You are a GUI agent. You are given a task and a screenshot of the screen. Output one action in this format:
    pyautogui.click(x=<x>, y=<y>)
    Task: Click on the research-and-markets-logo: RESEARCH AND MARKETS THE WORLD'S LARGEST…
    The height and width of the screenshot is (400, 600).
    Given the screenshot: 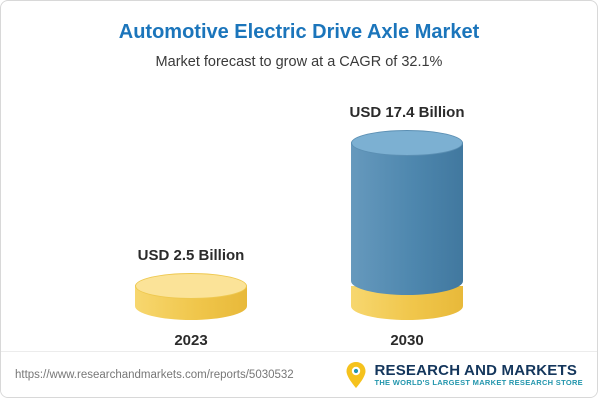 What is the action you would take?
    pyautogui.click(x=464, y=375)
    